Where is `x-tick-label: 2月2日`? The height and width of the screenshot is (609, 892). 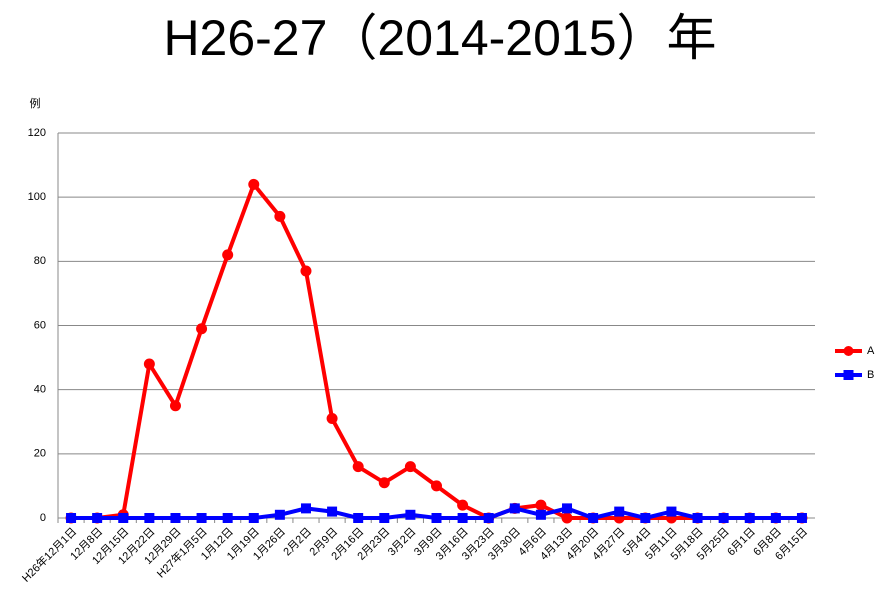
x-tick-label: 2月2日 is located at coordinates (297, 542).